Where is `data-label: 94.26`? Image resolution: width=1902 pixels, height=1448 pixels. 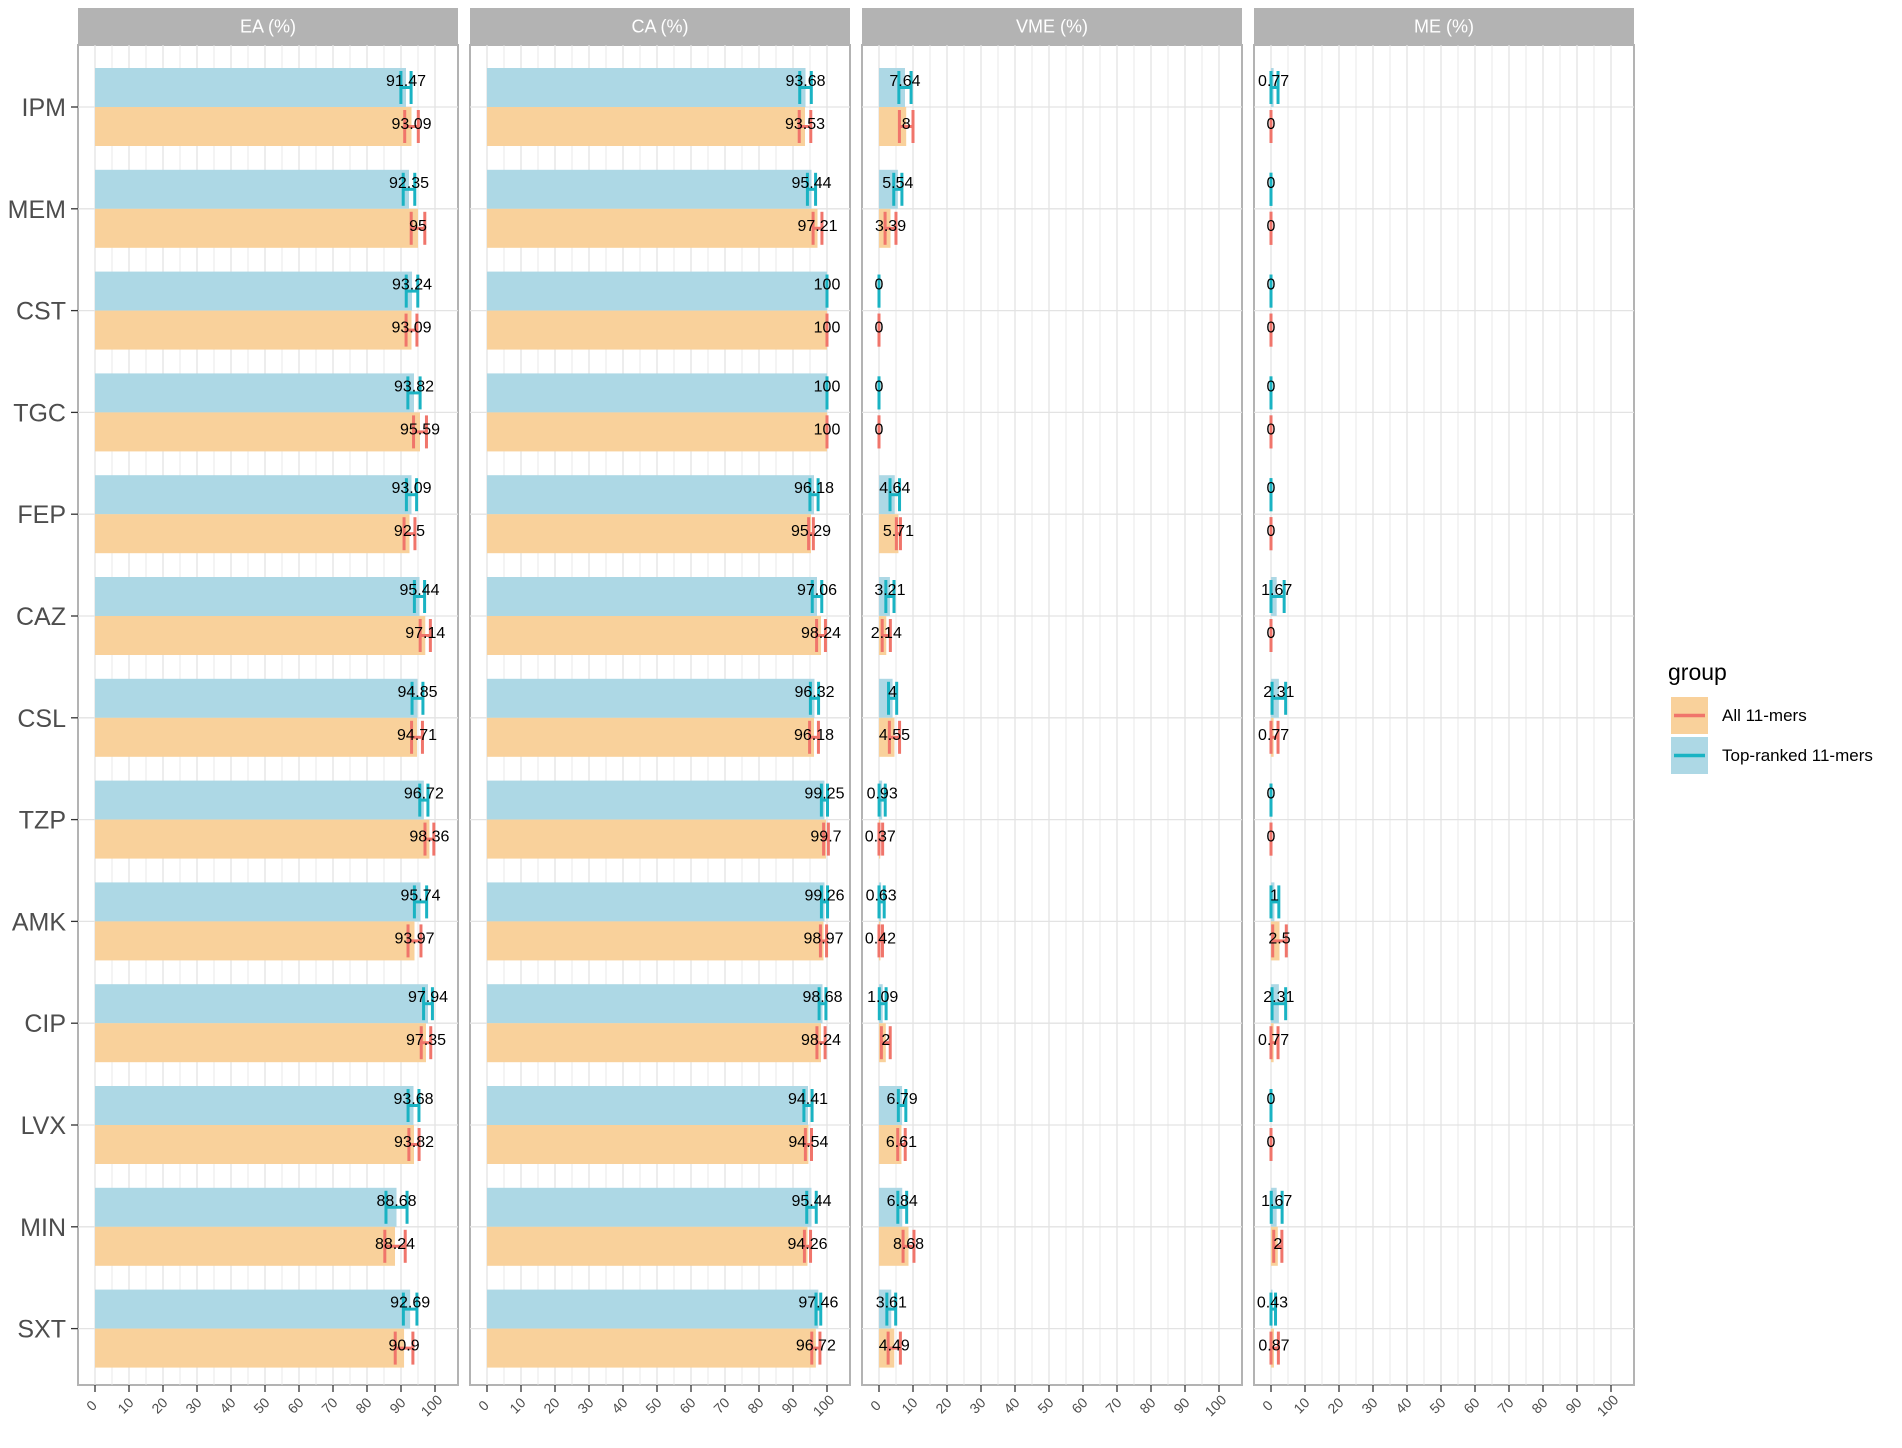
data-label: 94.26 is located at coordinates (807, 1244).